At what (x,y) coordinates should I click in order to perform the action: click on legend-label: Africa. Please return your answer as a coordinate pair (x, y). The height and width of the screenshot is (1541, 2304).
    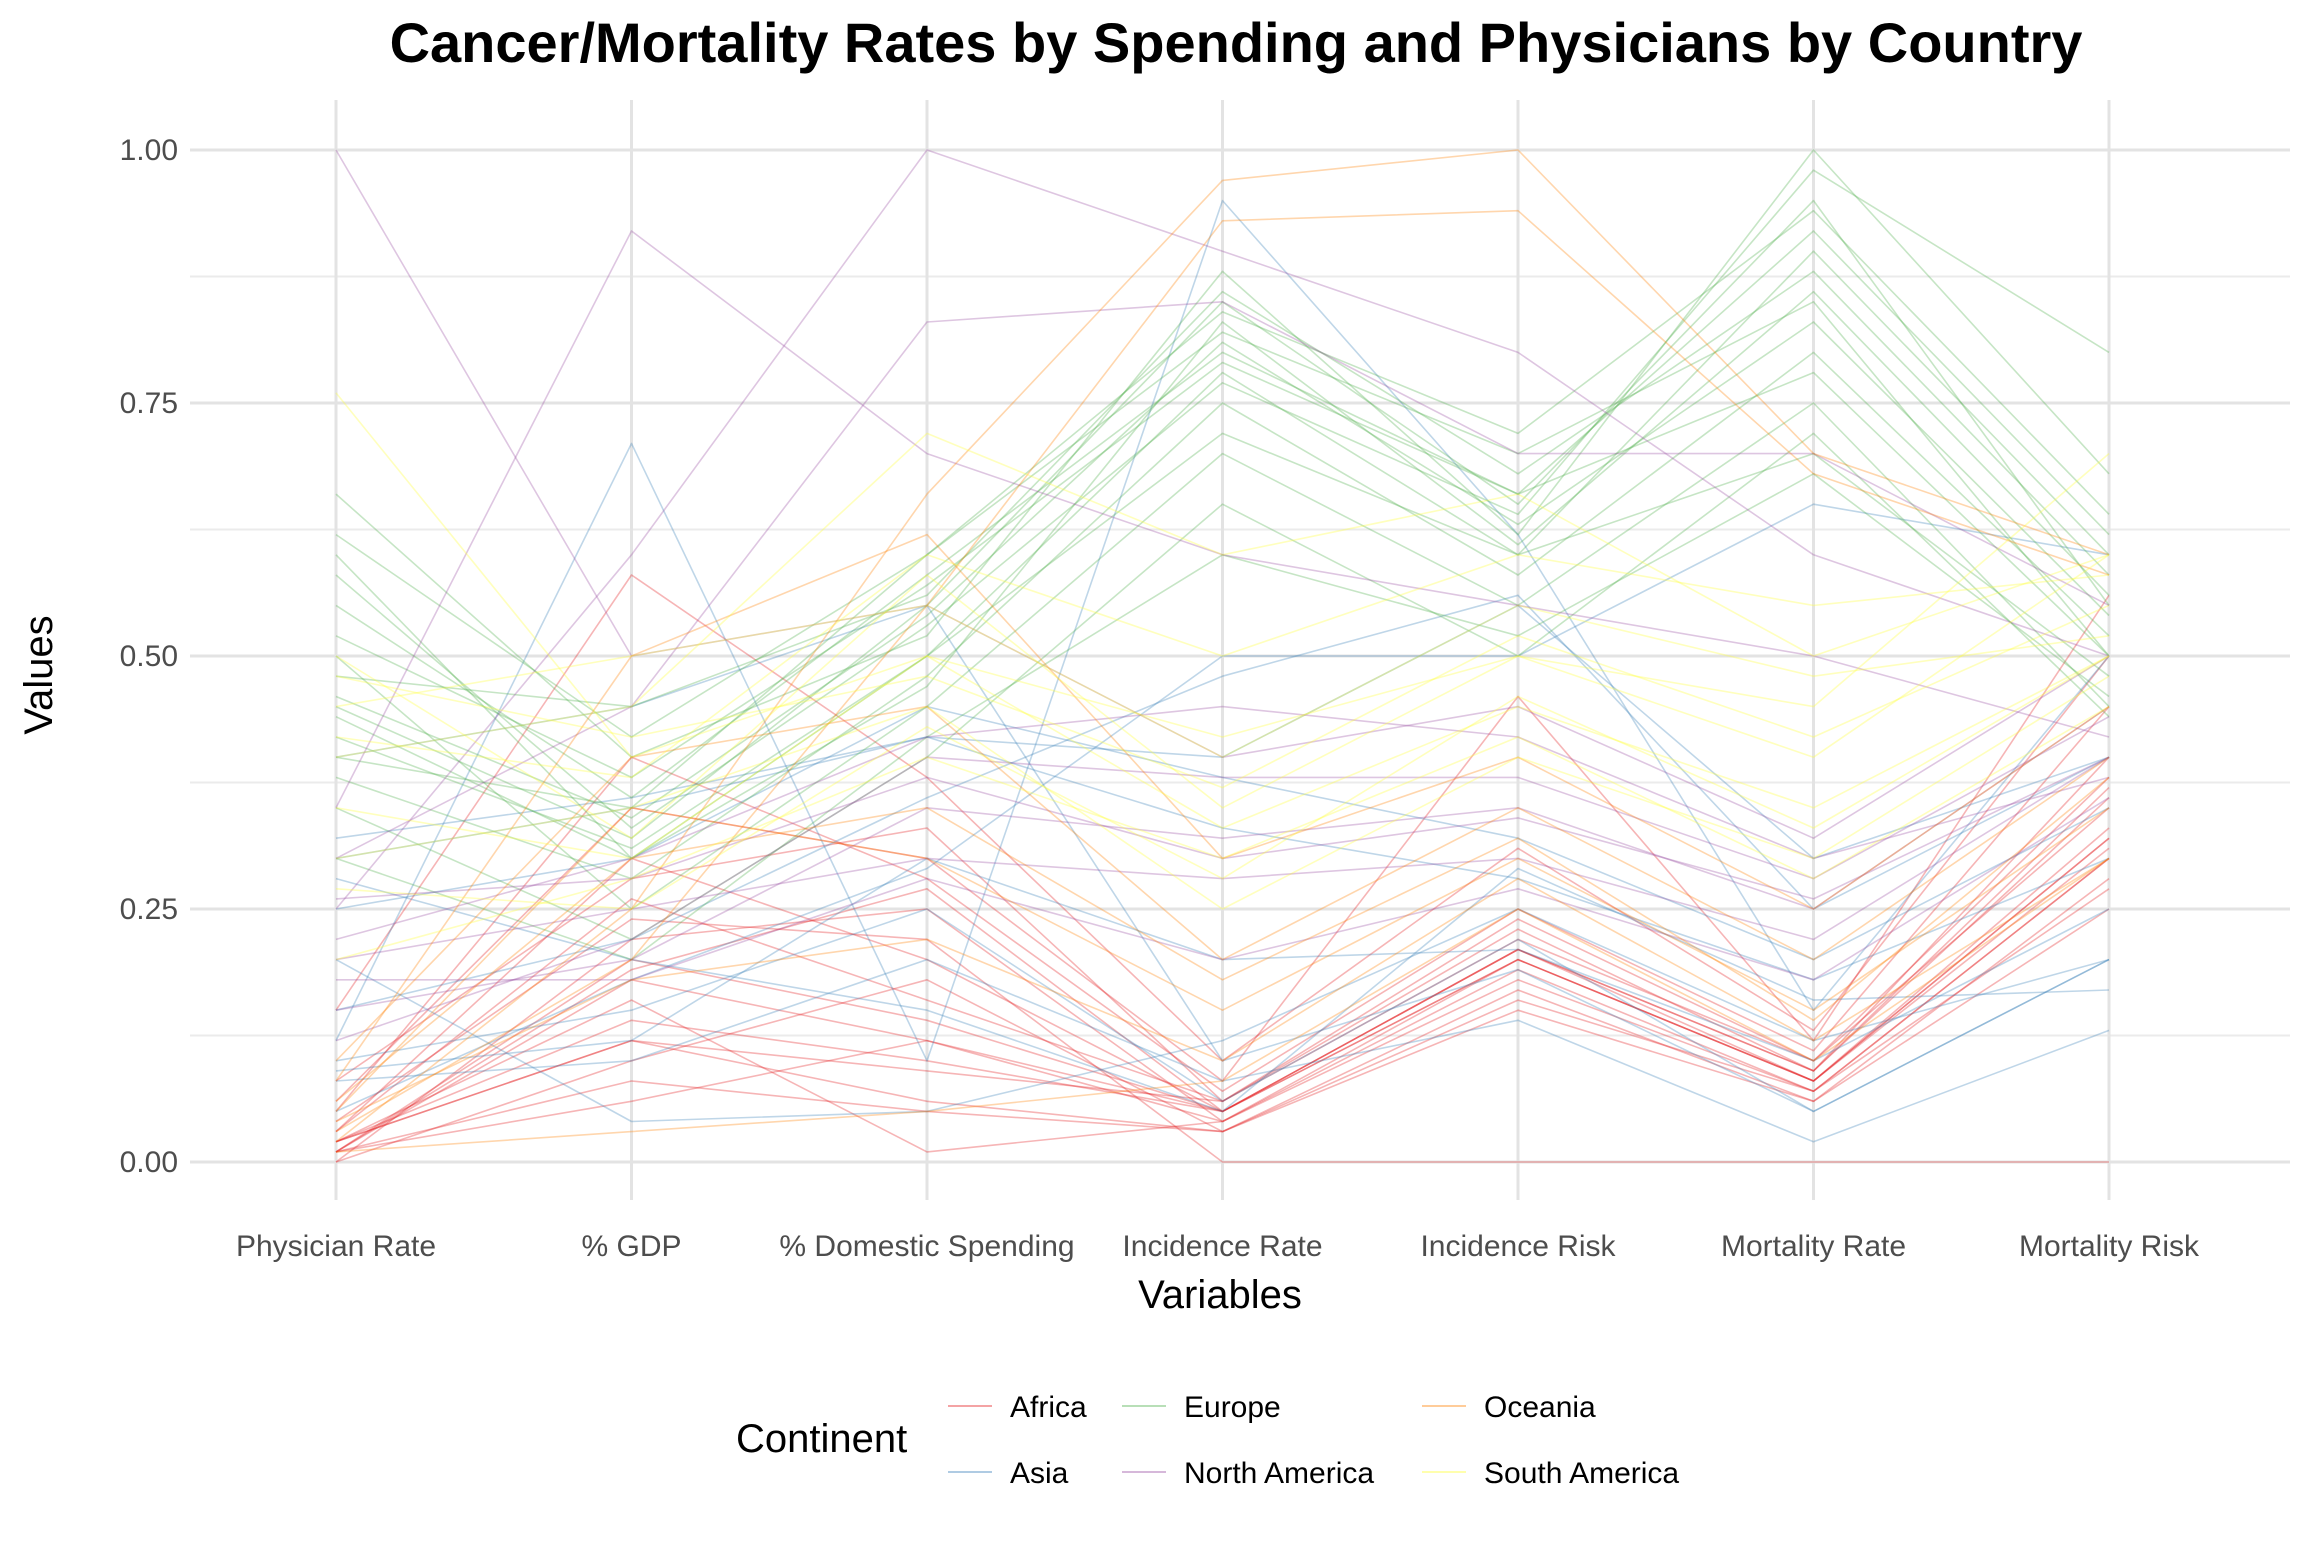
    Looking at the image, I should click on (1048, 1407).